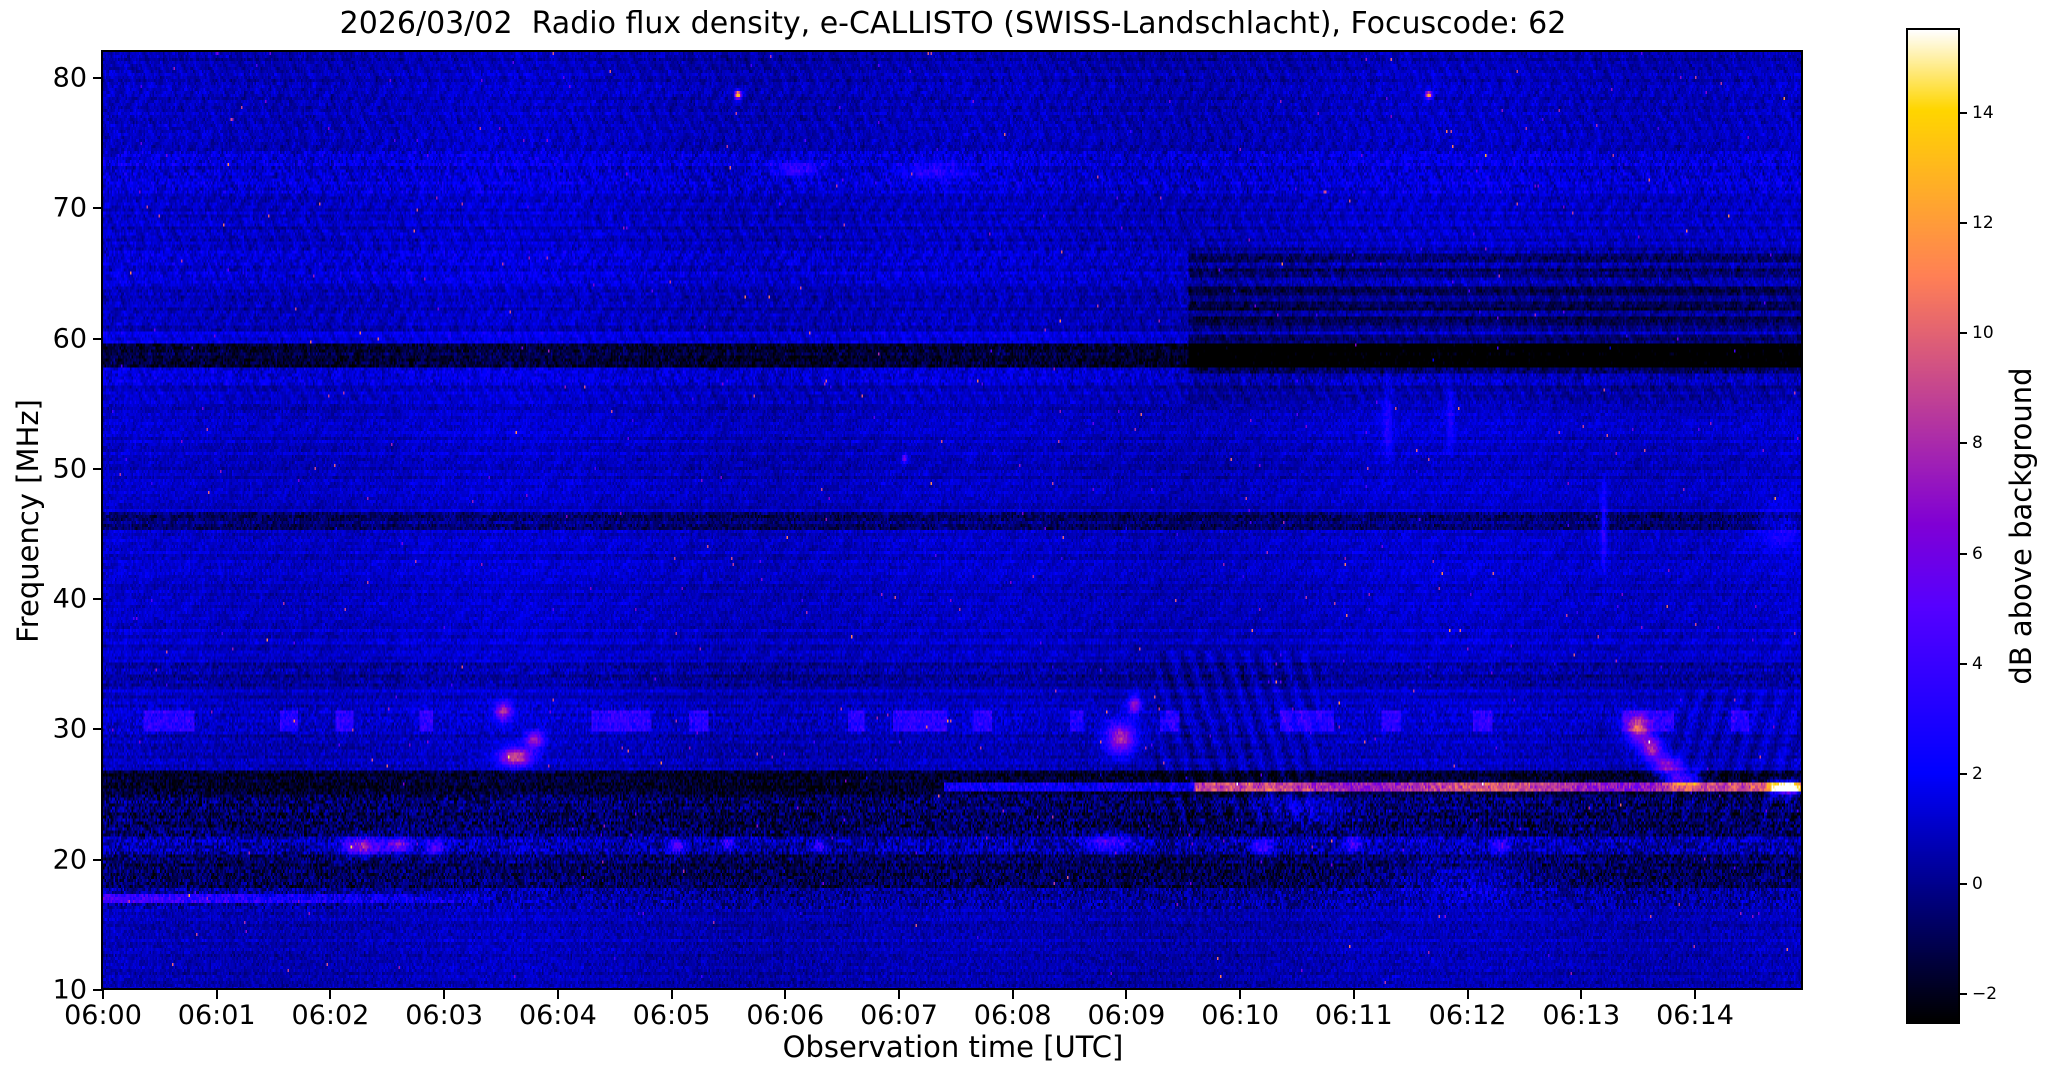 The image size is (2047, 1067). I want to click on x-tick-label: 06:06, so click(785, 1015).